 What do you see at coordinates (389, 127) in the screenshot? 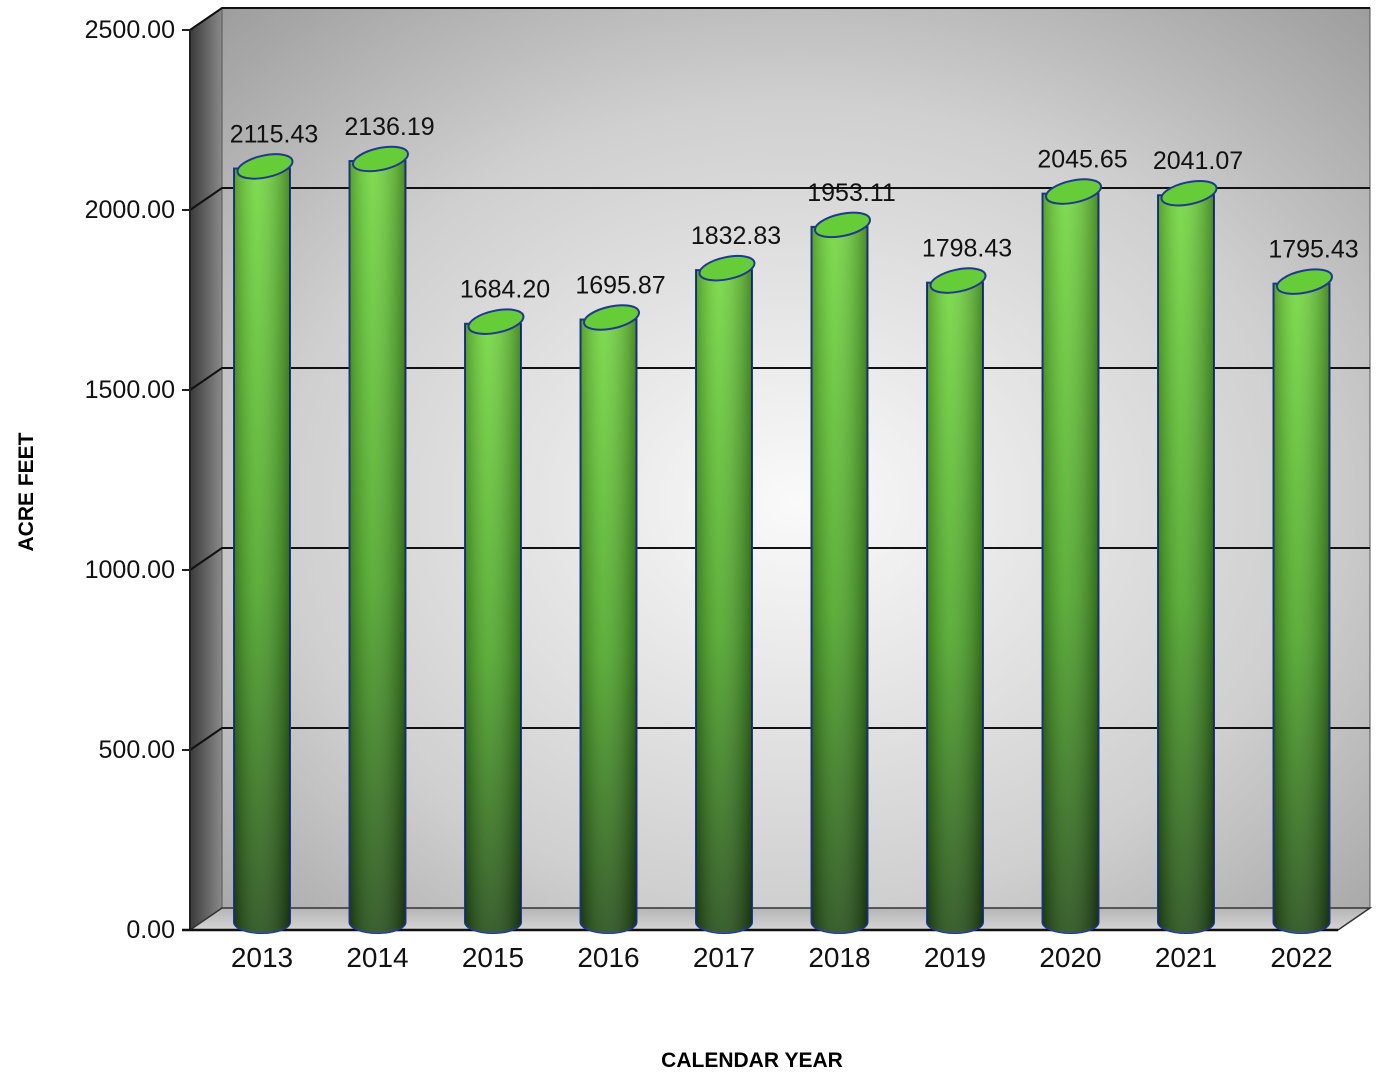
I see `data-label: 2136.19` at bounding box center [389, 127].